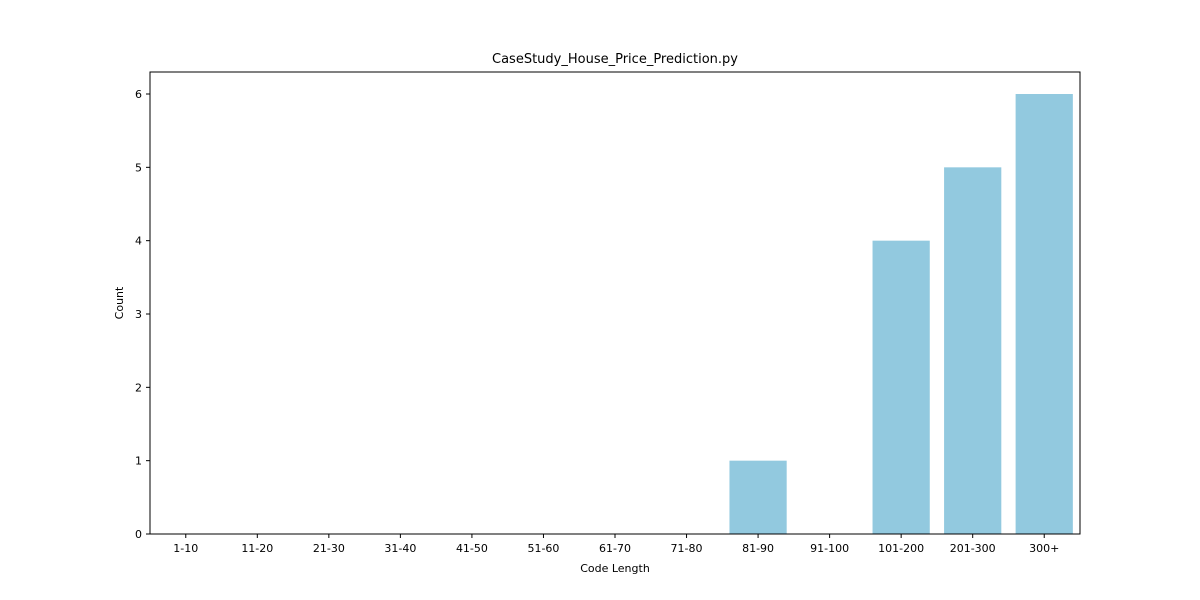 This screenshot has height=600, width=1200. I want to click on x-tick-label: 61-70, so click(615, 548).